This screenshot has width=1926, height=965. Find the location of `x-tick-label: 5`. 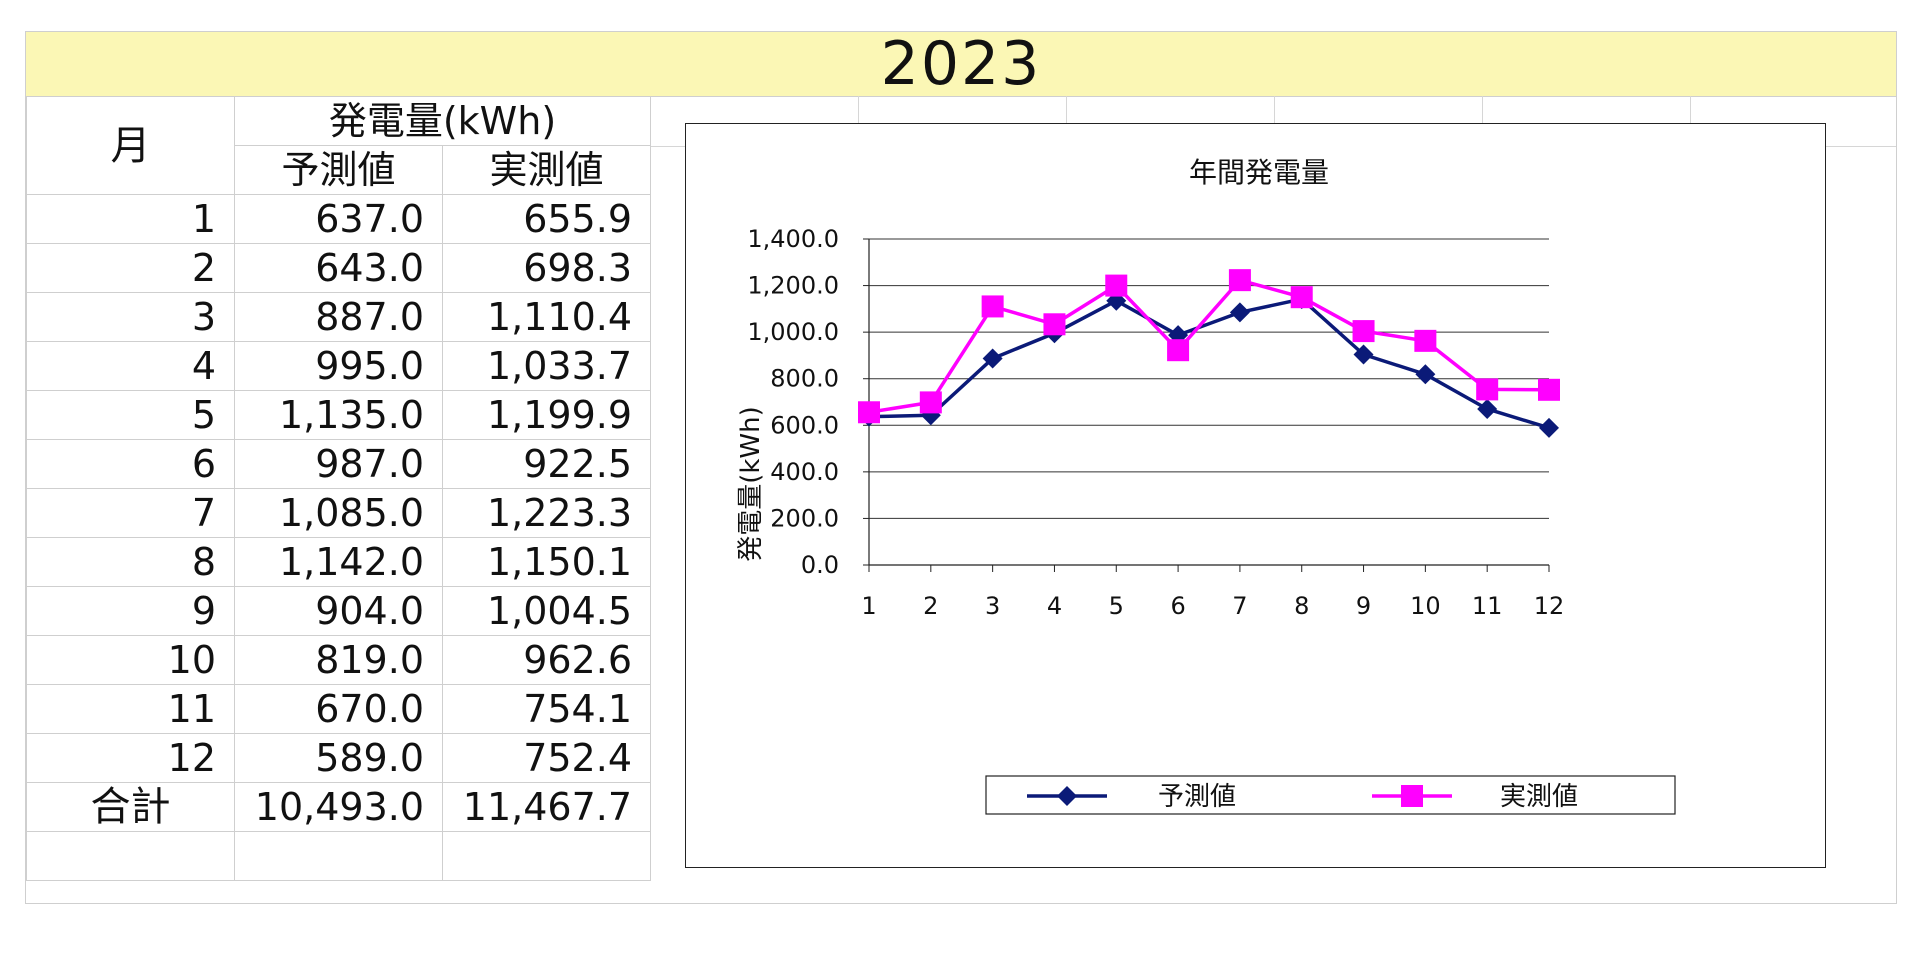

x-tick-label: 5 is located at coordinates (1116, 606).